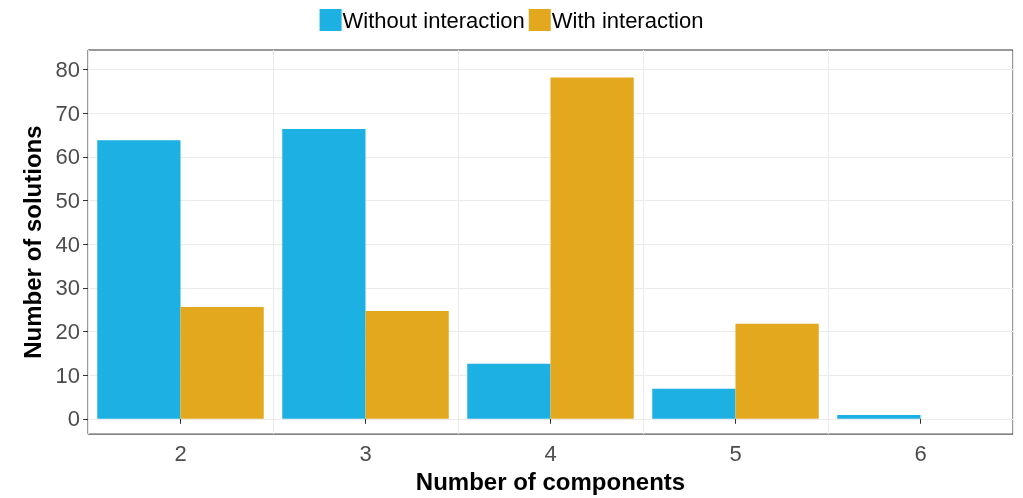 The image size is (1023, 498). Describe the element at coordinates (67, 244) in the screenshot. I see `y-tick-label: 40` at that location.